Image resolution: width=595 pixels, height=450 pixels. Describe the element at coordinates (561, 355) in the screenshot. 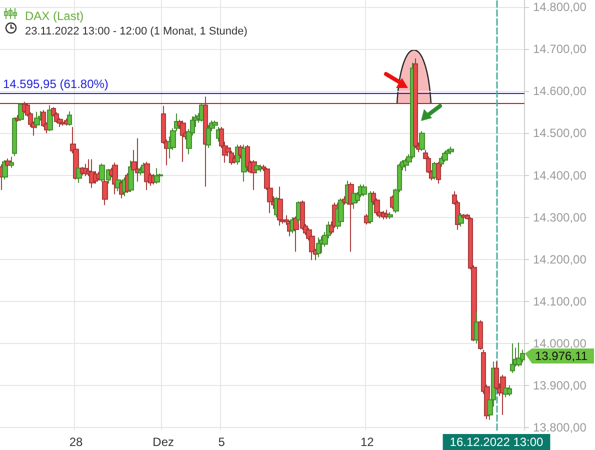

I see `text: 13.976,11` at that location.